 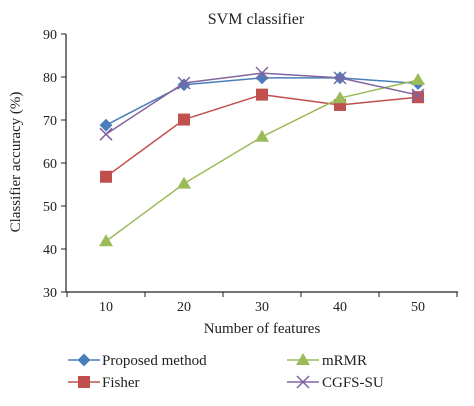 I want to click on legend-item-cgfs-su: CGFS-SU, so click(x=335, y=383).